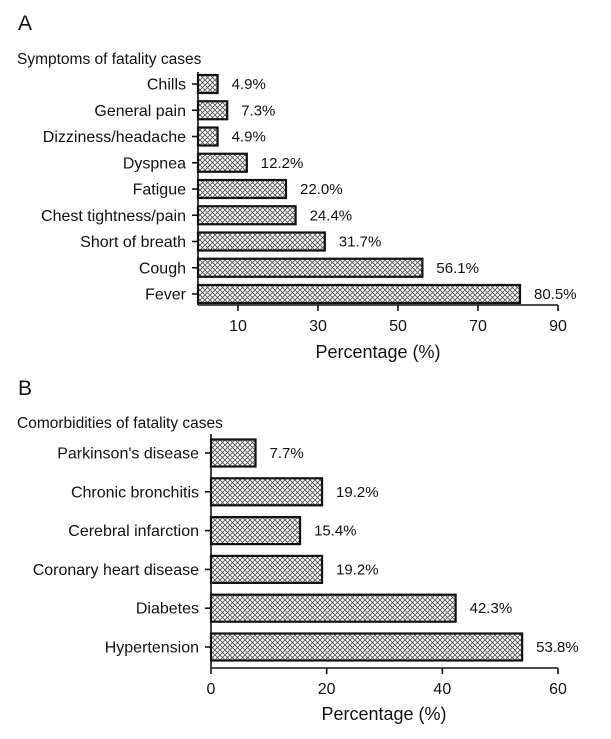 Image resolution: width=611 pixels, height=739 pixels. I want to click on category-label-0-1: General pain, so click(140, 111).